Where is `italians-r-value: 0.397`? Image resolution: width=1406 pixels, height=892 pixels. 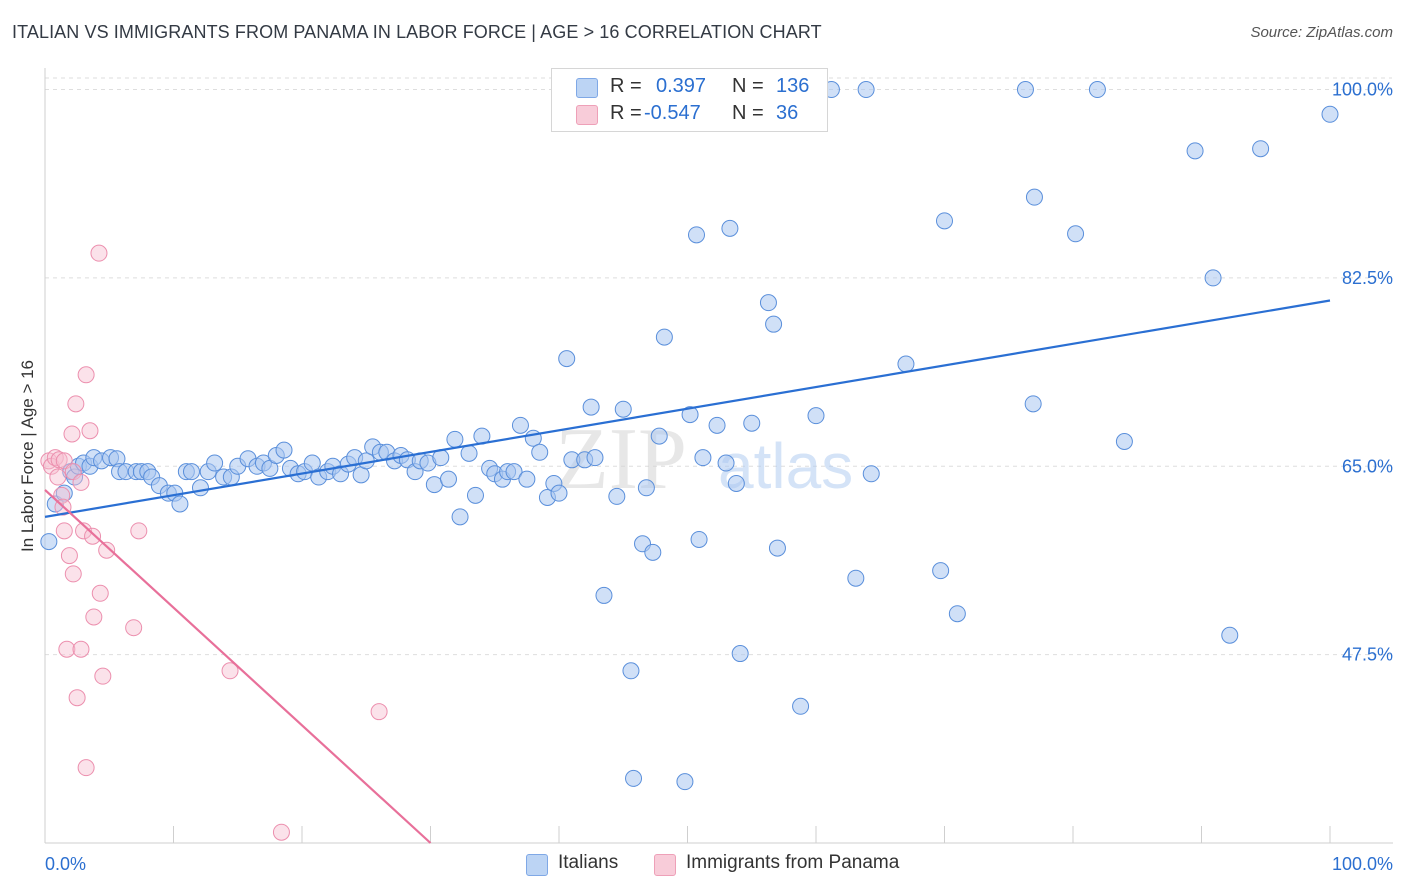 italians-r-value: 0.397 is located at coordinates (681, 86).